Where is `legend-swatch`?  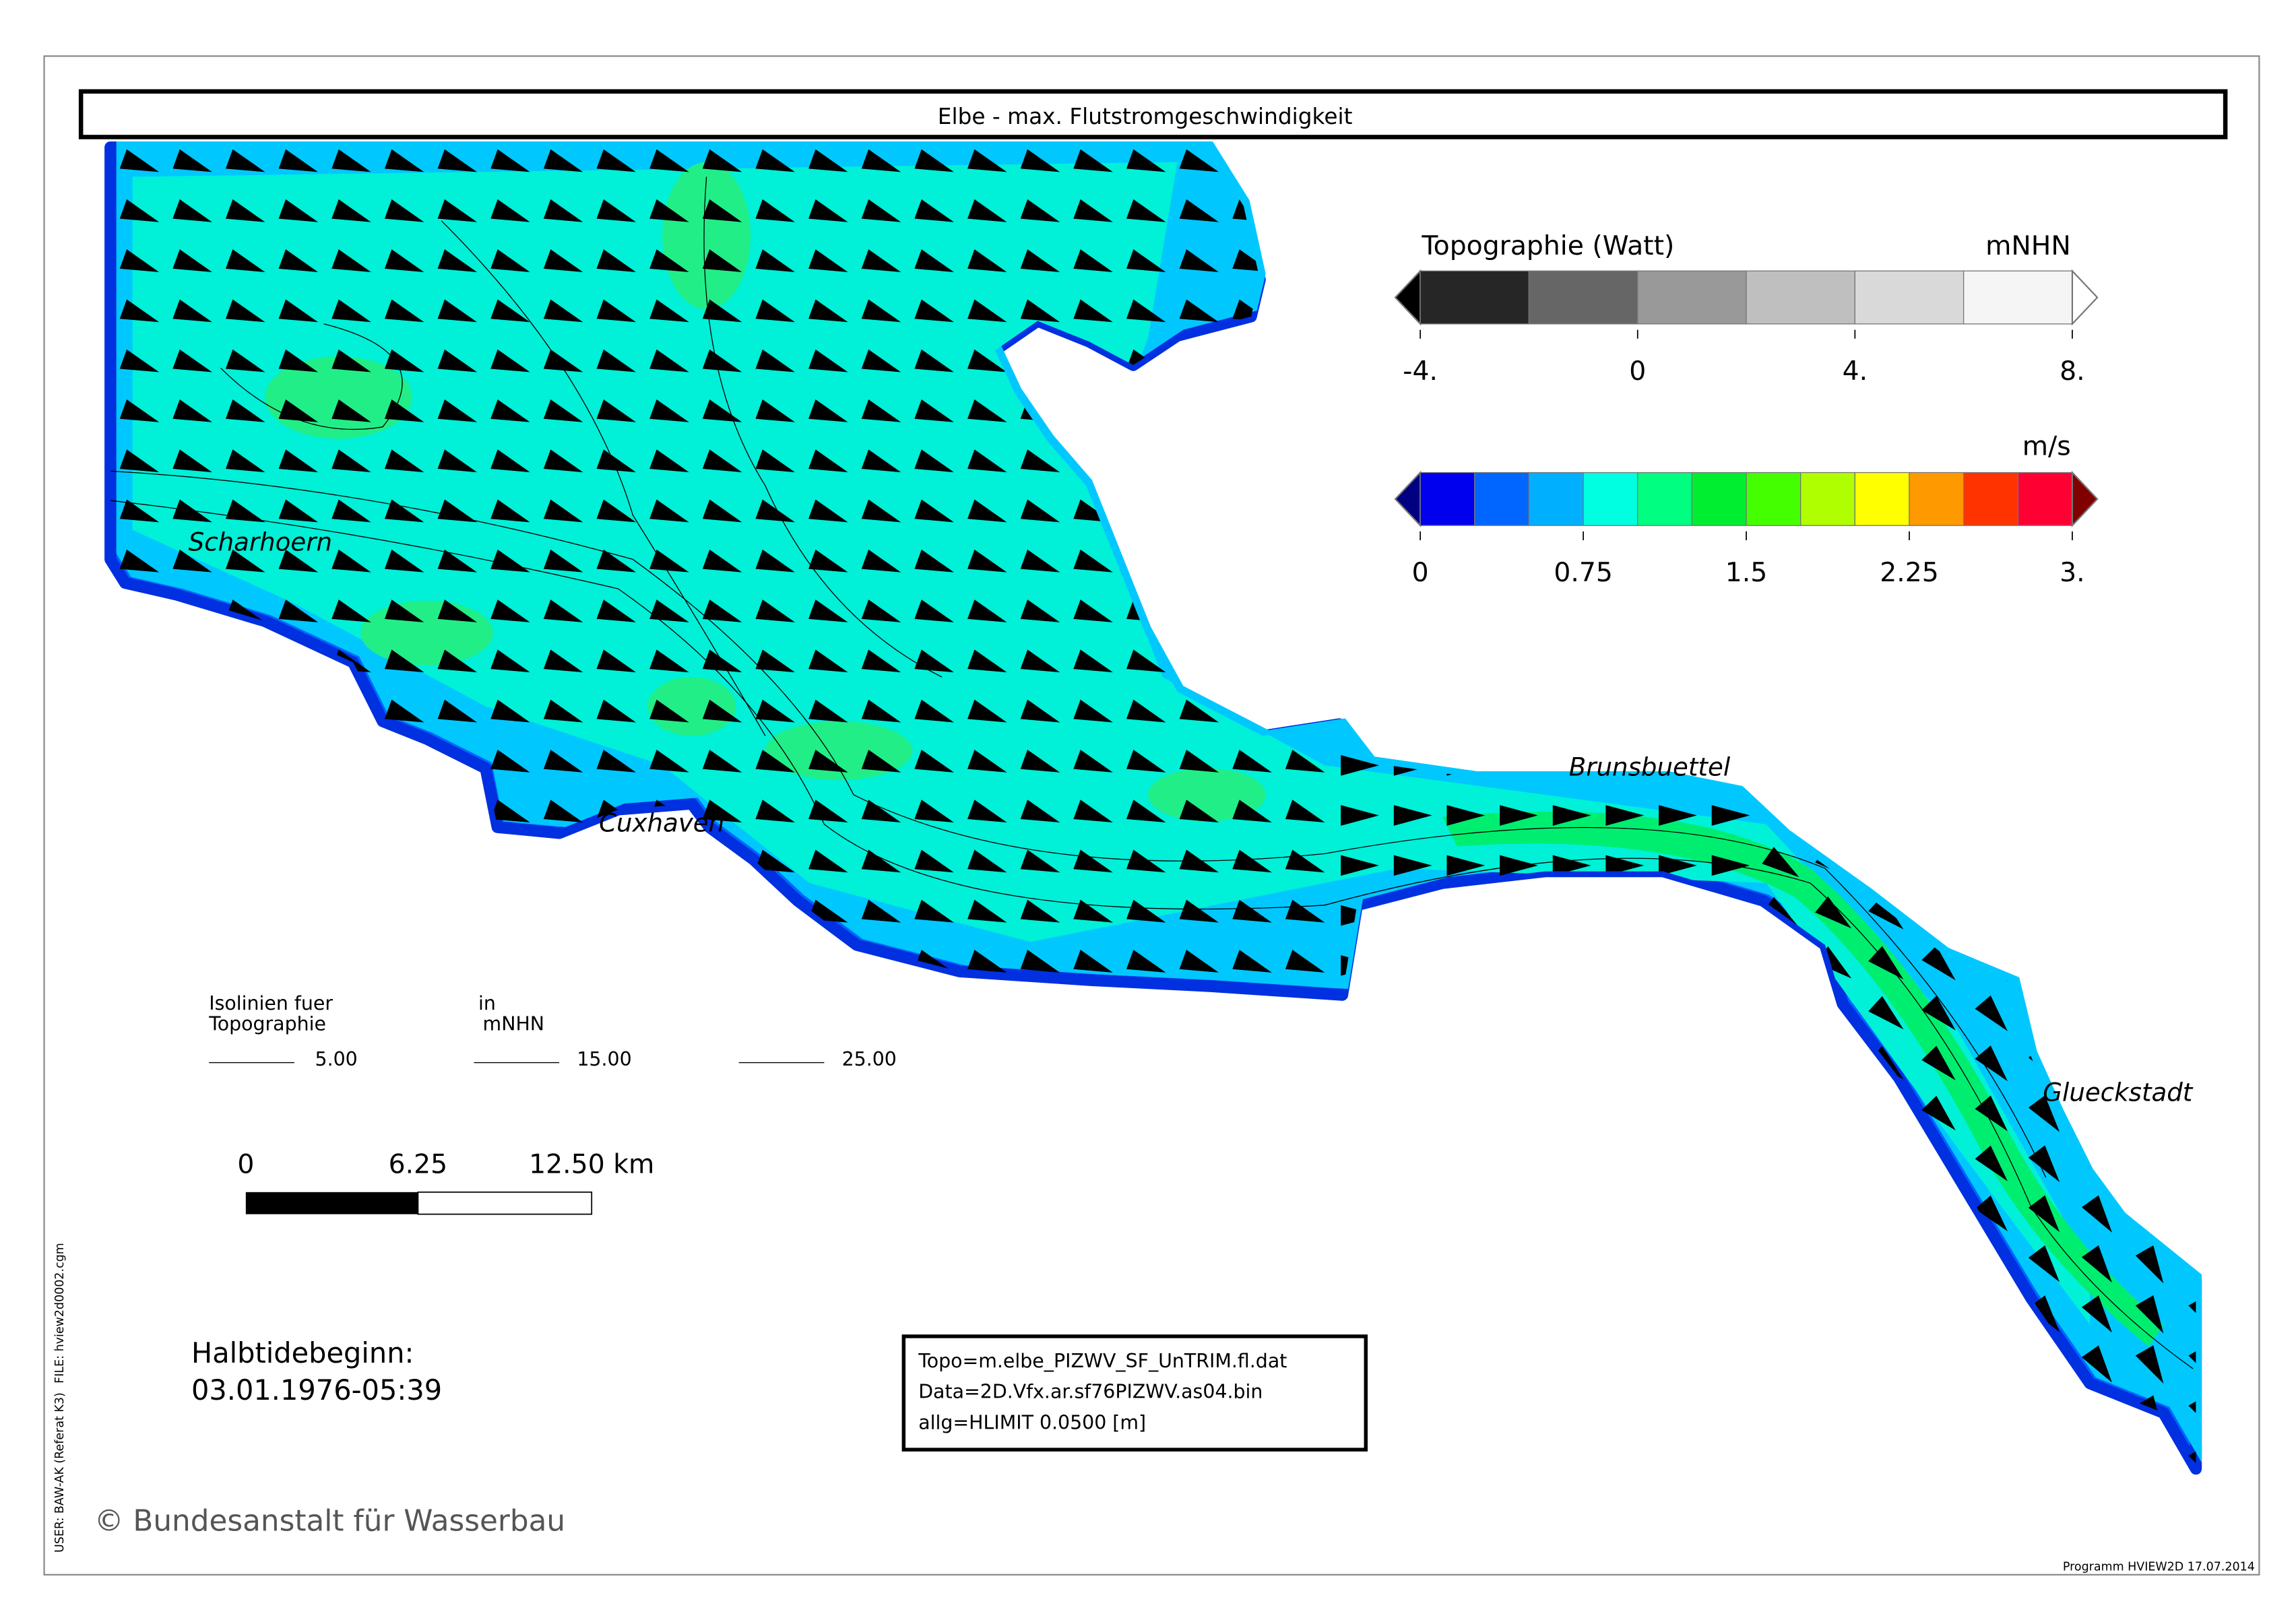 legend-swatch is located at coordinates (1719, 499).